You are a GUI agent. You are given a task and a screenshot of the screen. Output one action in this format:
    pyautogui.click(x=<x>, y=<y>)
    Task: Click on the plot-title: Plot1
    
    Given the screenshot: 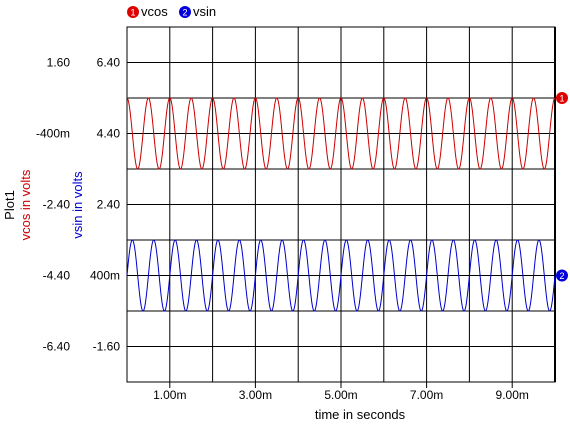 What is the action you would take?
    pyautogui.click(x=9, y=205)
    